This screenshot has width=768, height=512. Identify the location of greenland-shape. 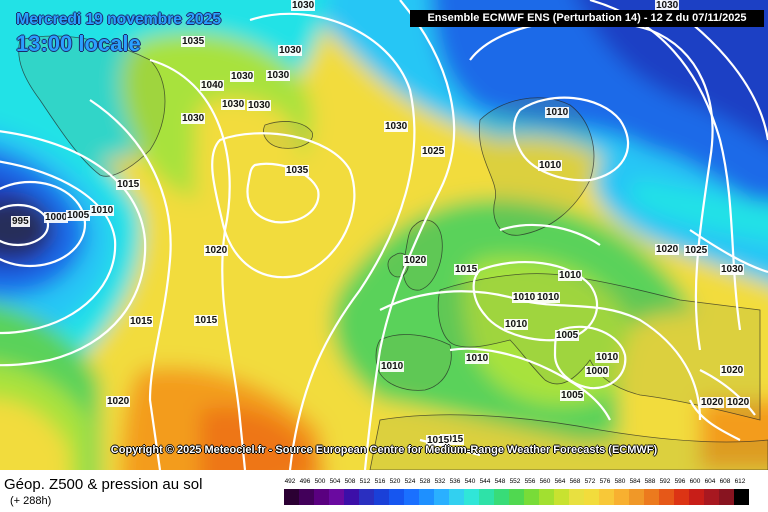
(92, 106).